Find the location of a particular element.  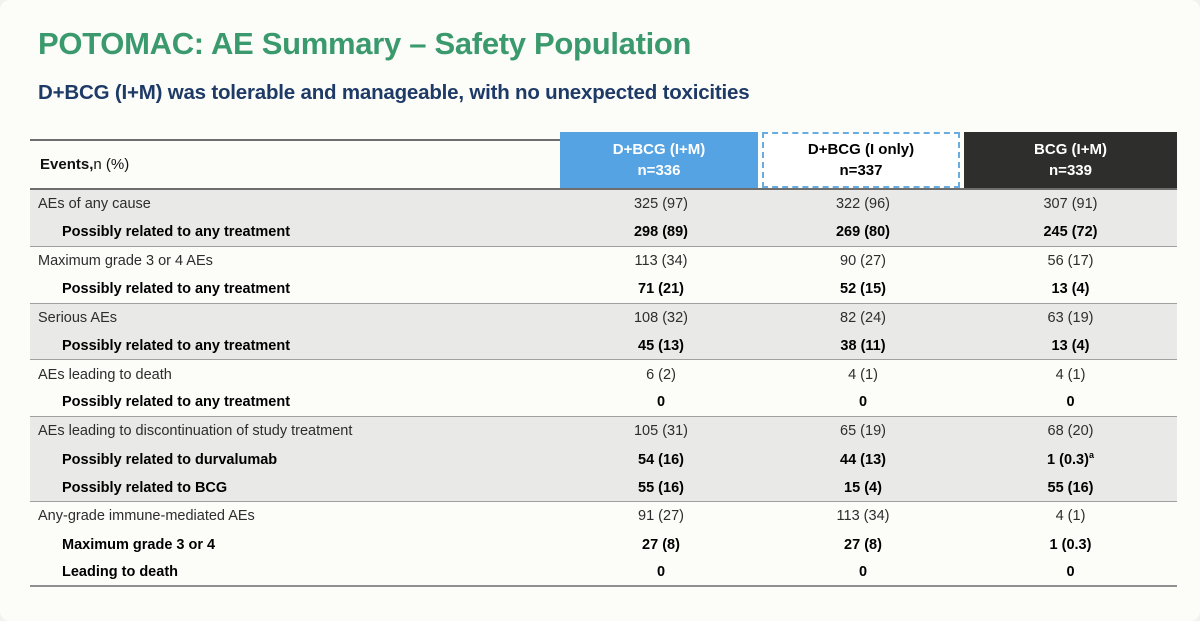

row-label: Any-grade immune-mediated AEs is located at coordinates (146, 516).